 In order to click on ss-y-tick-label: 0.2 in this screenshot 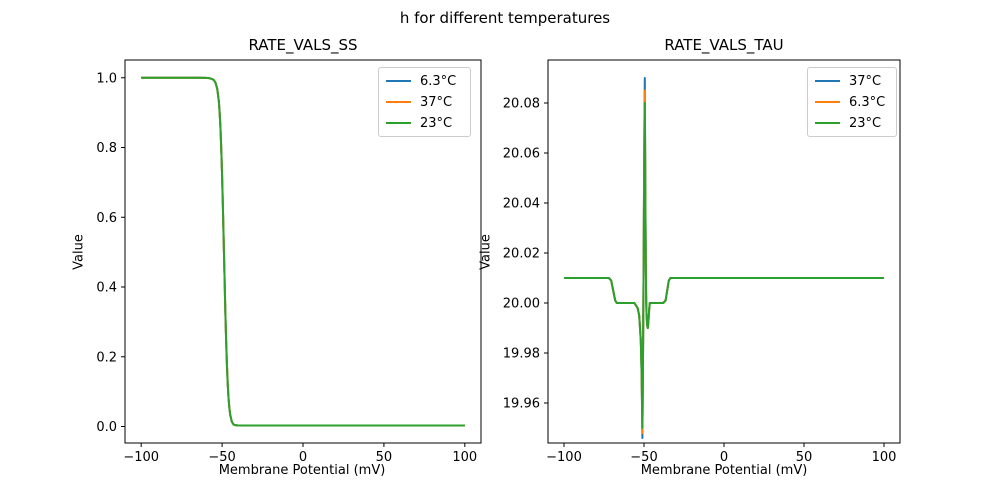, I will do `click(106, 357)`.